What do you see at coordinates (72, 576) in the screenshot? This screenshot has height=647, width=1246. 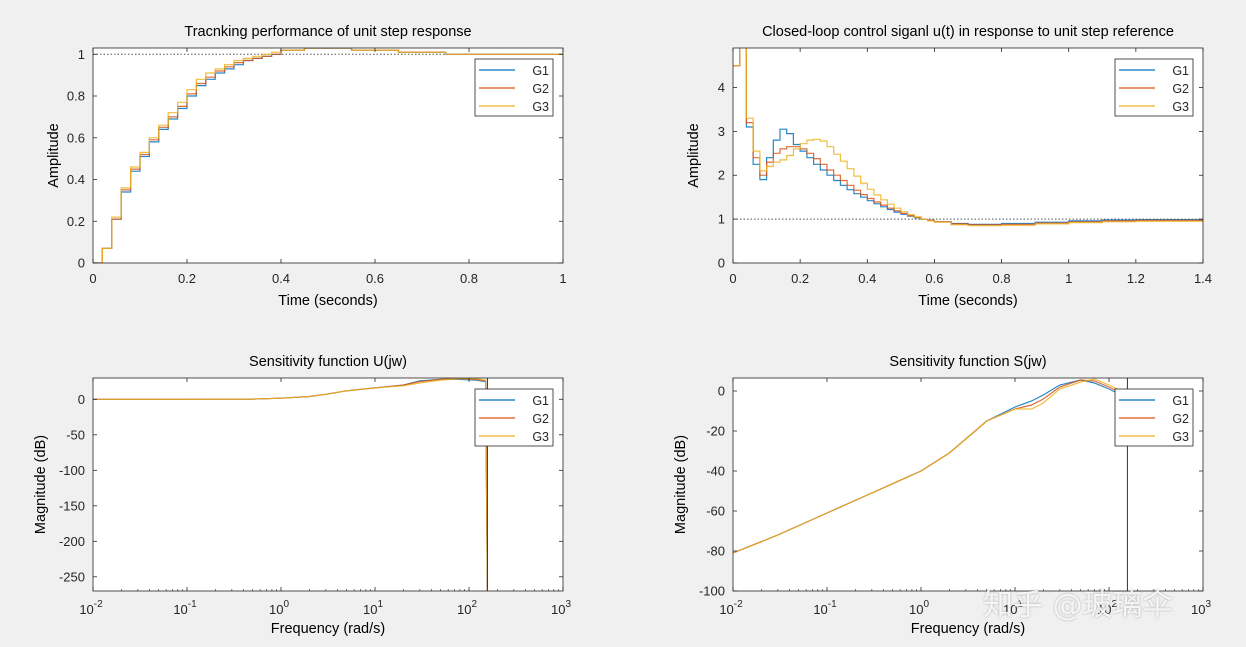 I see `y-tick-label: -250` at bounding box center [72, 576].